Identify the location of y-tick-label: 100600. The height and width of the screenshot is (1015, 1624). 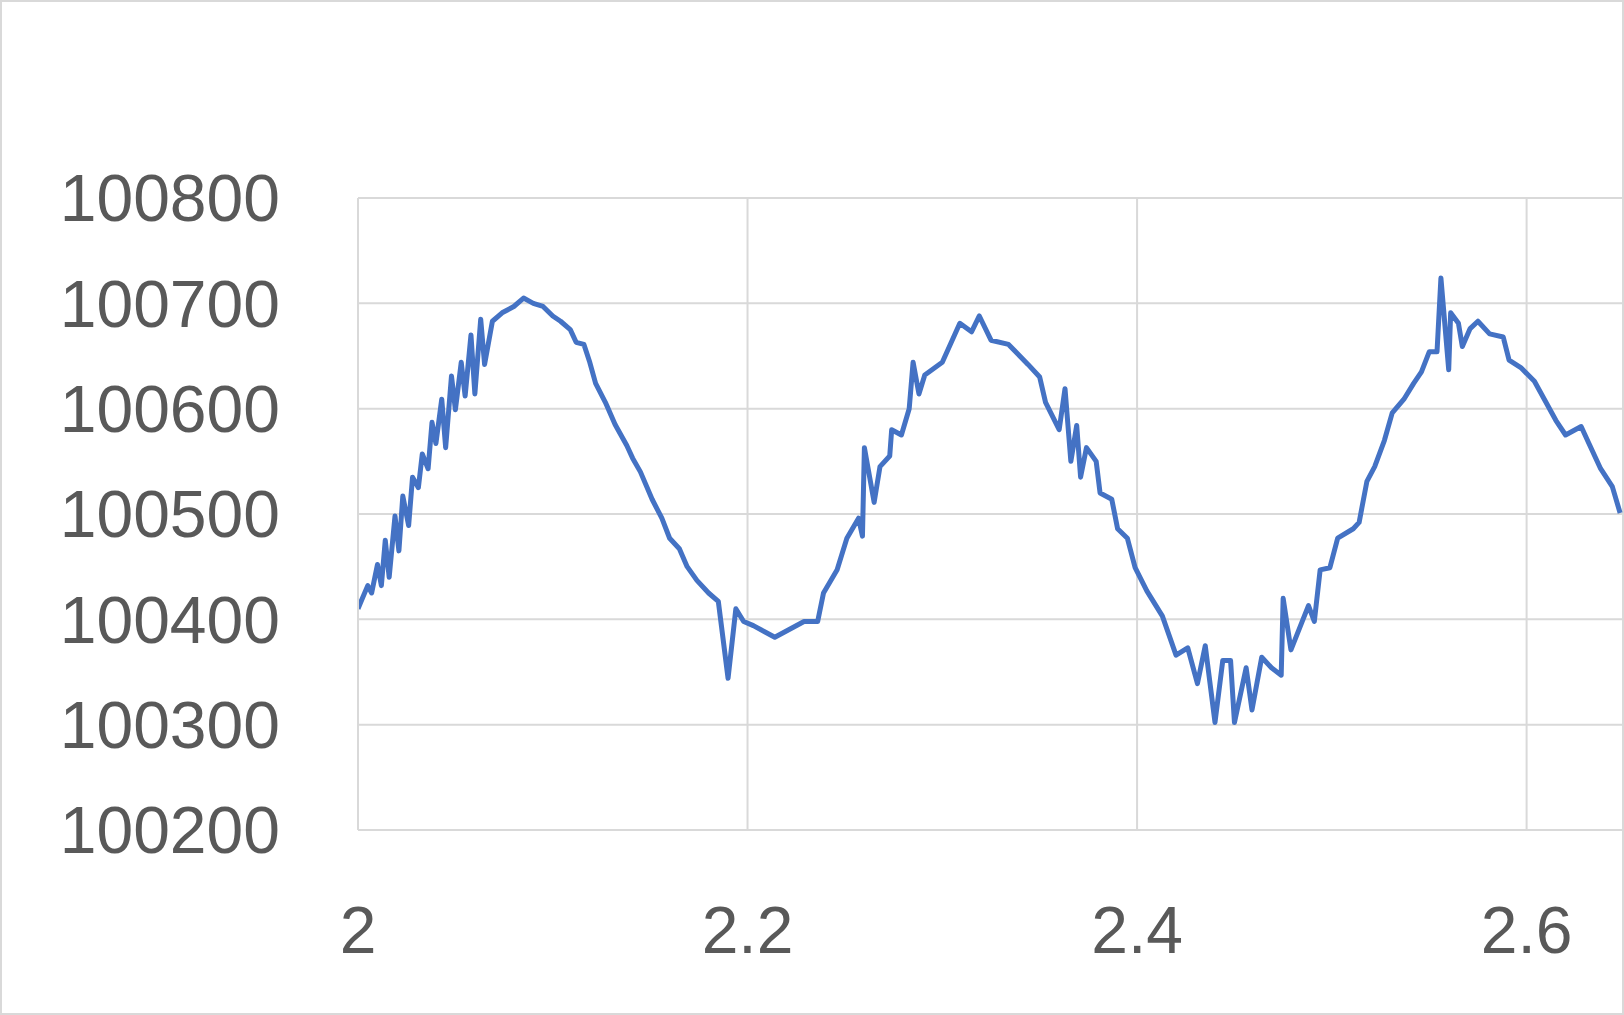
(169, 409).